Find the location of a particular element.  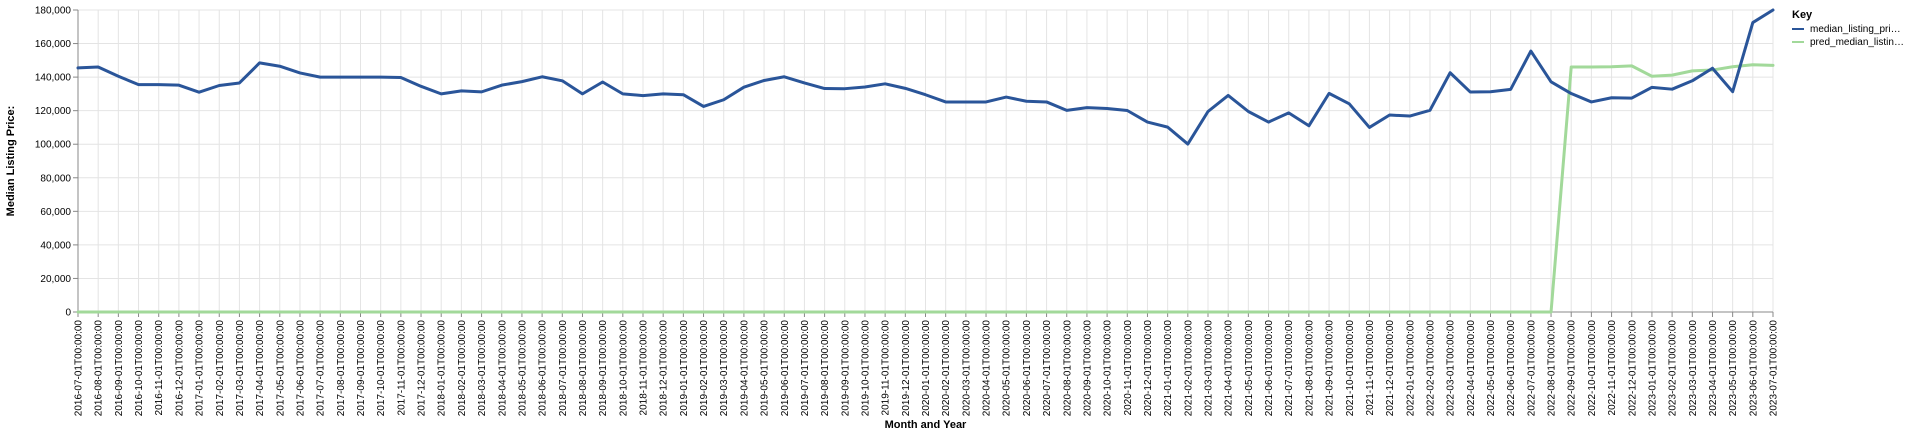

x-tick-label: 2017-05-01T00:00:00 is located at coordinates (280, 368).